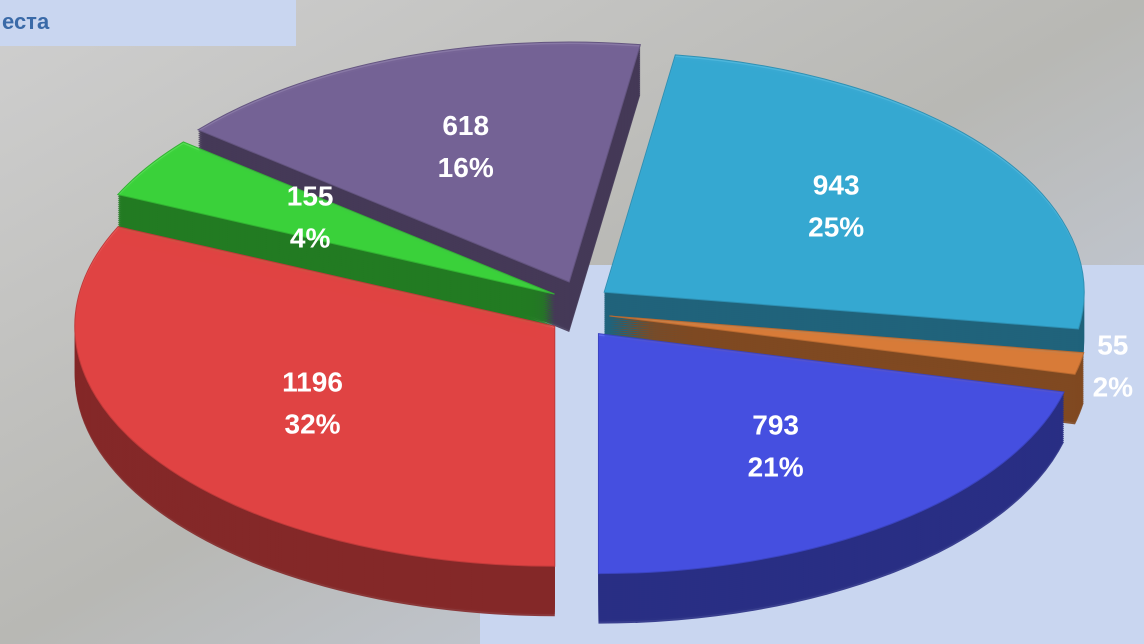 This screenshot has width=1144, height=644. I want to click on chart-title: еста, so click(26, 21).